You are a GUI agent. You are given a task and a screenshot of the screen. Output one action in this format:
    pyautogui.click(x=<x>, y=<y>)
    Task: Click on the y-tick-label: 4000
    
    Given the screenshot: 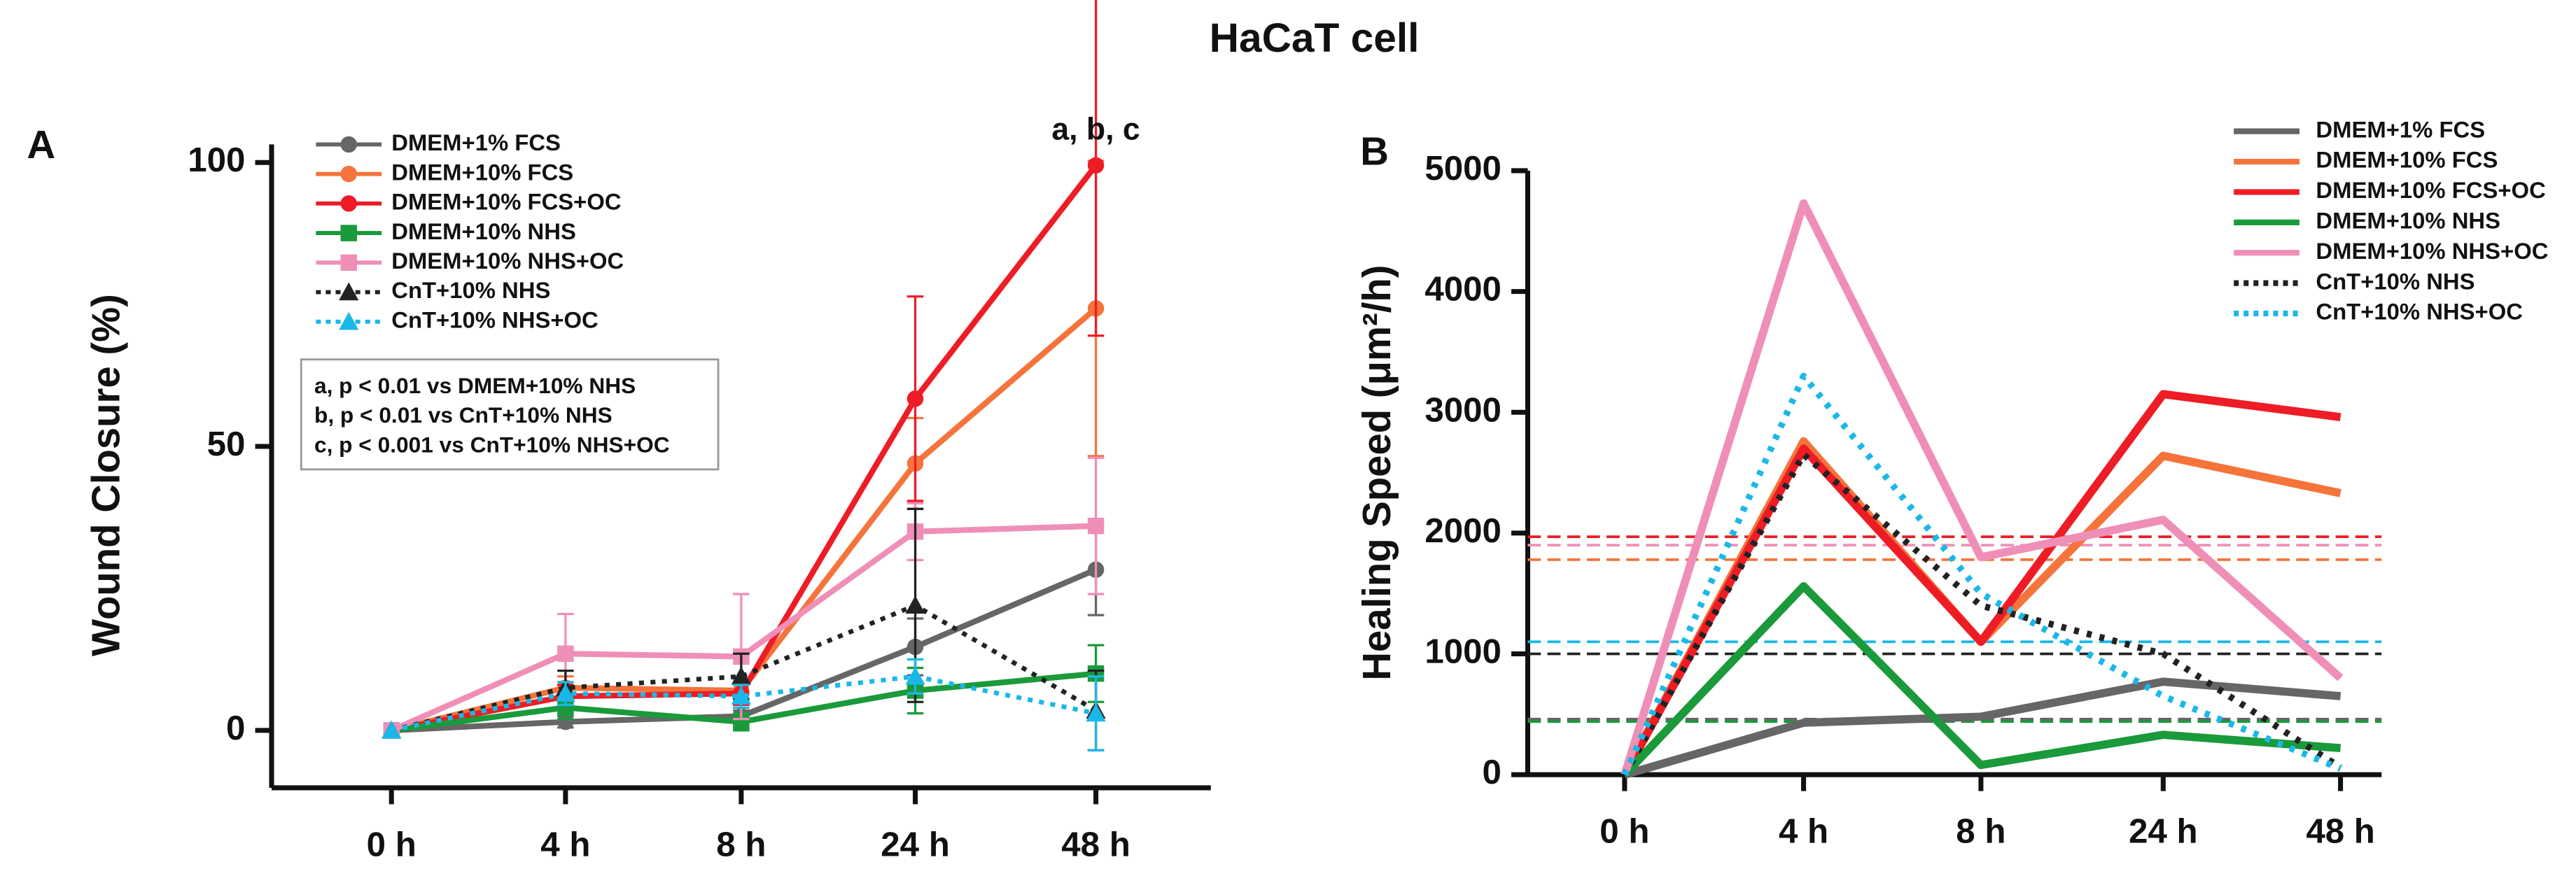 What is the action you would take?
    pyautogui.click(x=1463, y=289)
    